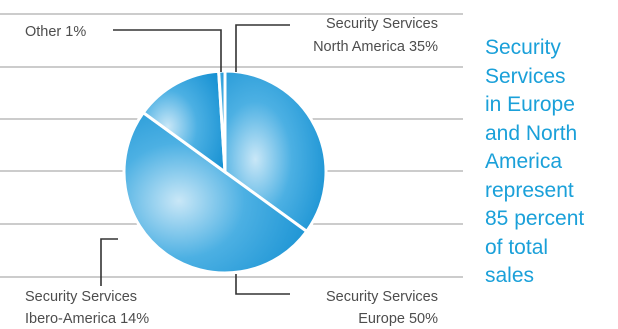 This screenshot has height=329, width=618. I want to click on side-note-line: America, so click(524, 161).